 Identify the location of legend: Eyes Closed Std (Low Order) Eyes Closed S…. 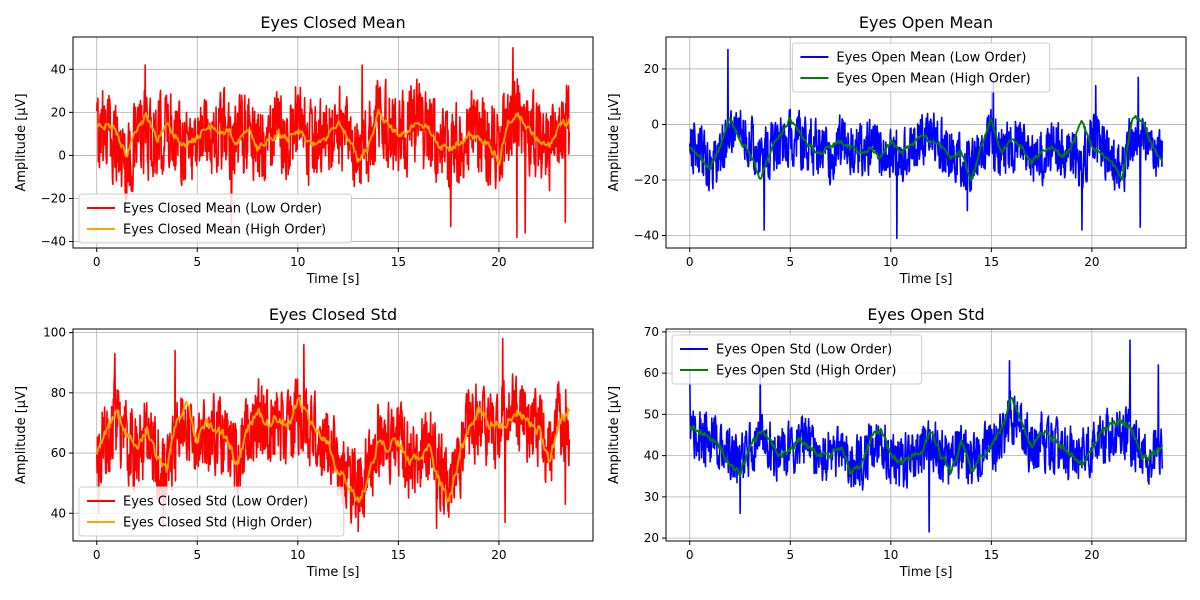
(211, 511).